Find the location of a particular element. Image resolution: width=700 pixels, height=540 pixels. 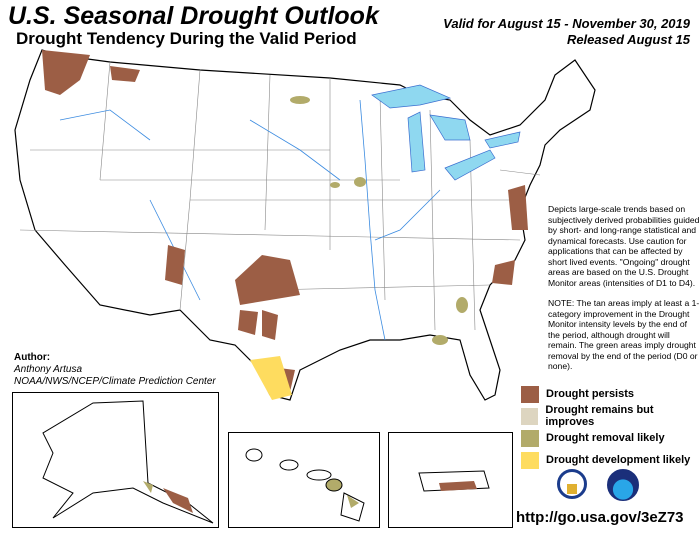

legend-item-persists: Drought persists is located at coordinates (610, 394).